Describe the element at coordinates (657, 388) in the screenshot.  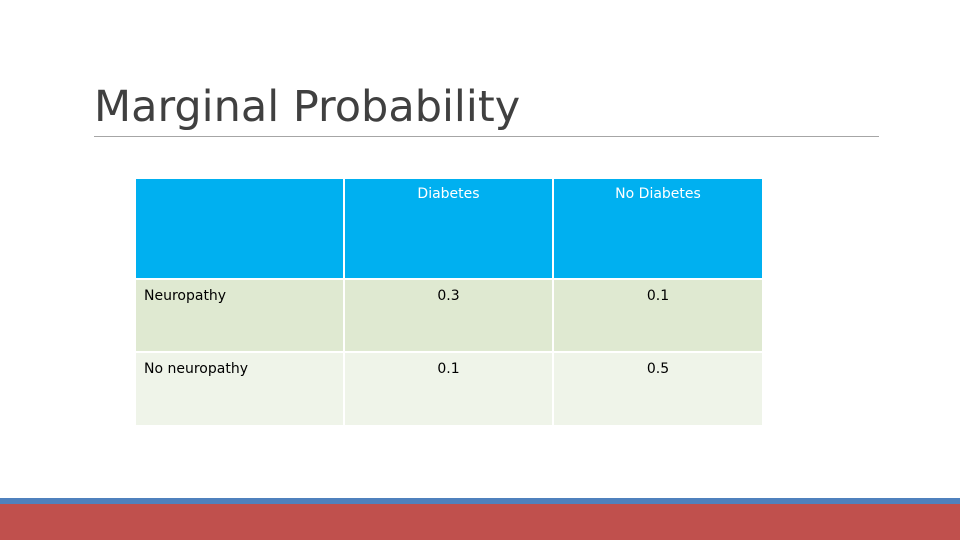
I see `table-cell: 0.5` at that location.